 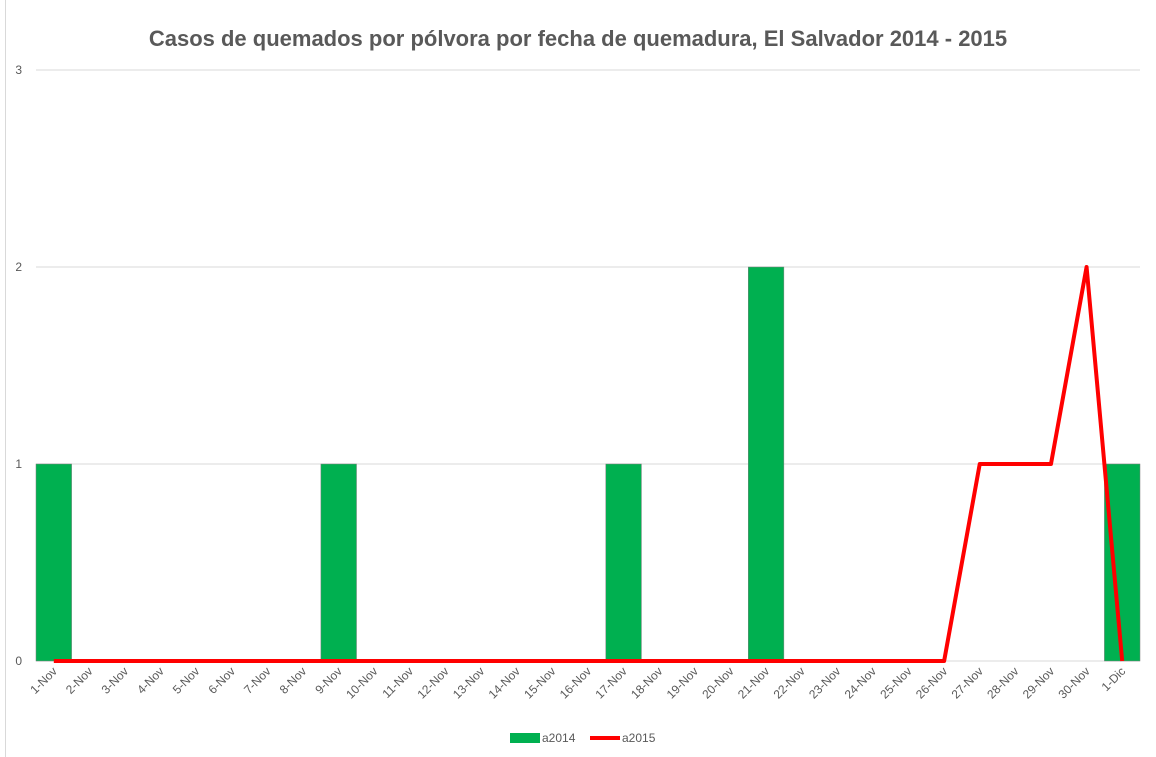 What do you see at coordinates (789, 682) in the screenshot?
I see `x-tick-label: 22-Nov` at bounding box center [789, 682].